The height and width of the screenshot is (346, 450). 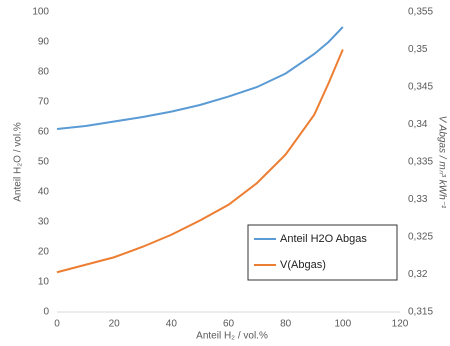 I want to click on y-tick-label: 20, so click(x=44, y=252).